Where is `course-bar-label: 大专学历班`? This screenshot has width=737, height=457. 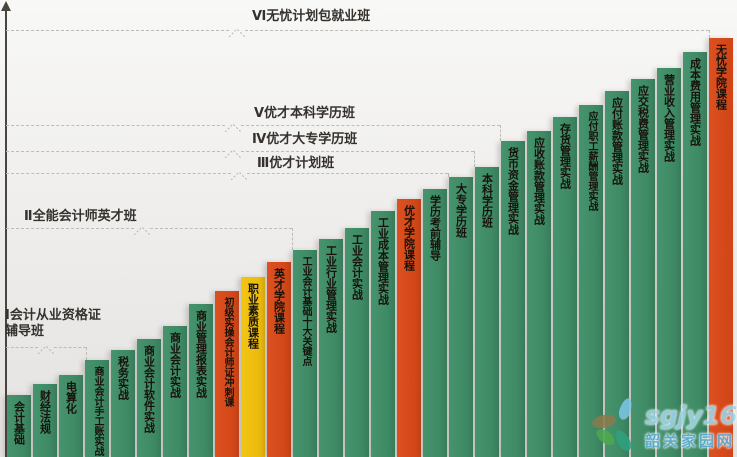
course-bar-label: 大专学历班 is located at coordinates (461, 210).